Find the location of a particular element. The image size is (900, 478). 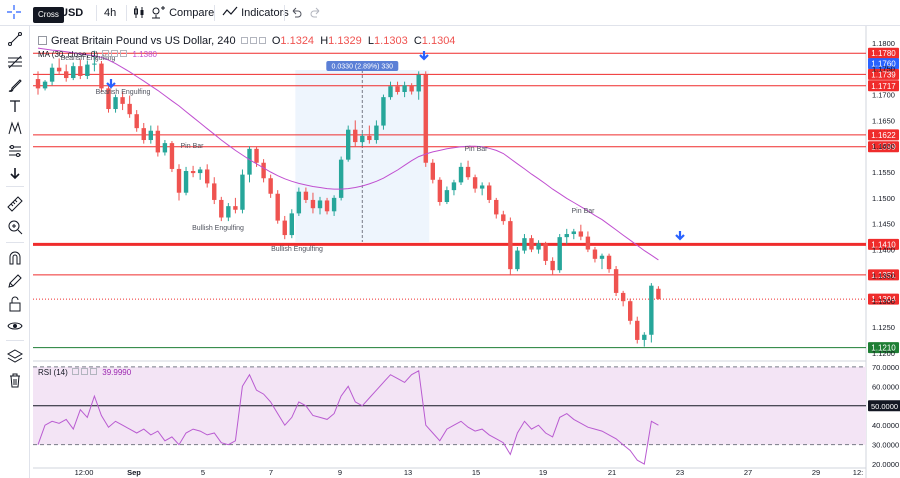

level-label: 1.1760 is located at coordinates (883, 64).